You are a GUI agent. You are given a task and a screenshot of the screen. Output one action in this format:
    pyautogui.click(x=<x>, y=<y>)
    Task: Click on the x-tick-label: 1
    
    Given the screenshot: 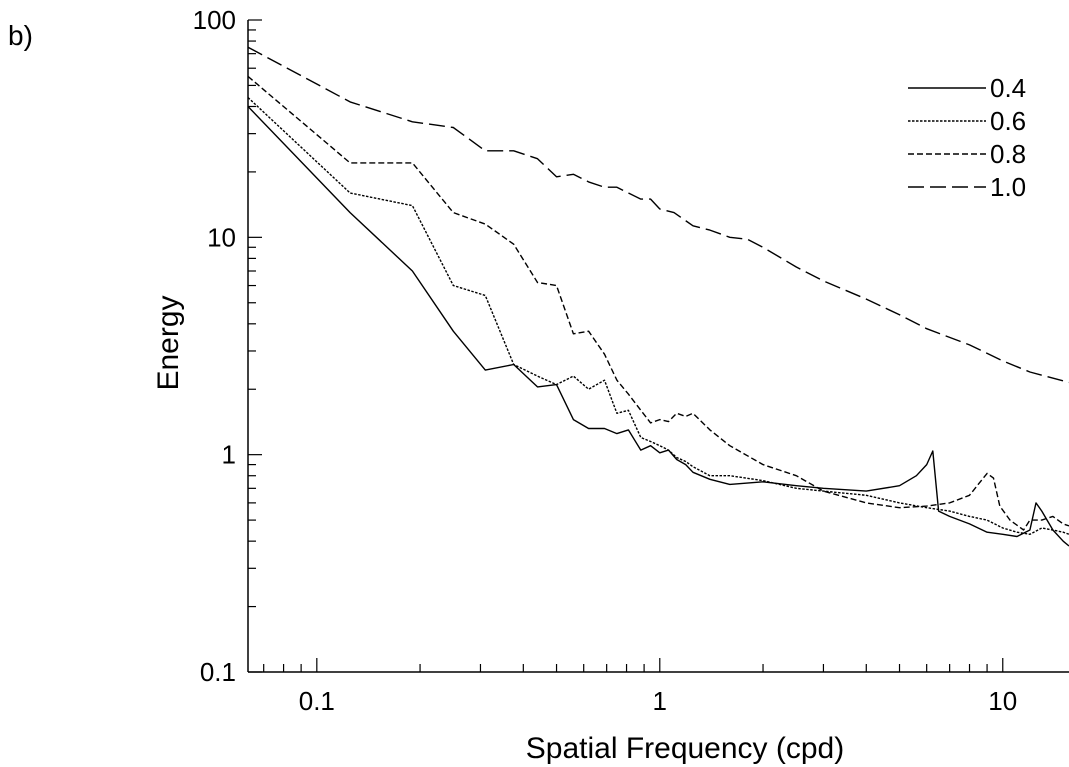 What is the action you would take?
    pyautogui.click(x=660, y=701)
    